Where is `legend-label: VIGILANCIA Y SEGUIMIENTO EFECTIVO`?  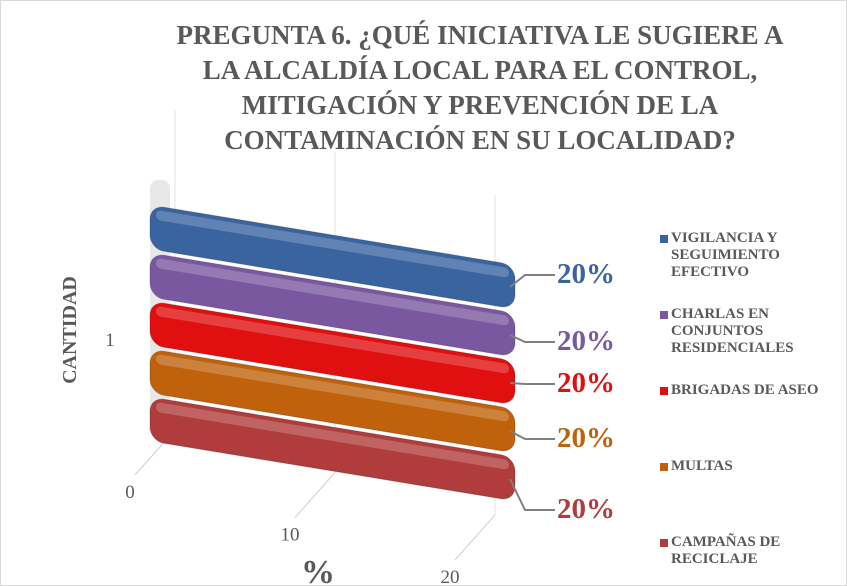 legend-label: VIGILANCIA Y SEGUIMIENTO EFECTIVO is located at coordinates (725, 255).